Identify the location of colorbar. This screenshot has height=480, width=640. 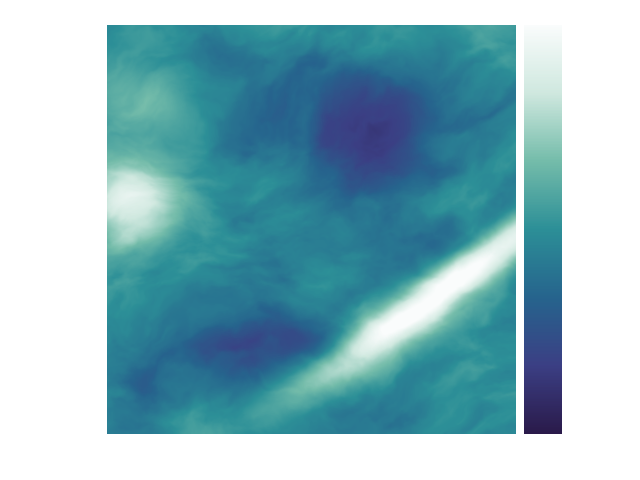
(543, 229).